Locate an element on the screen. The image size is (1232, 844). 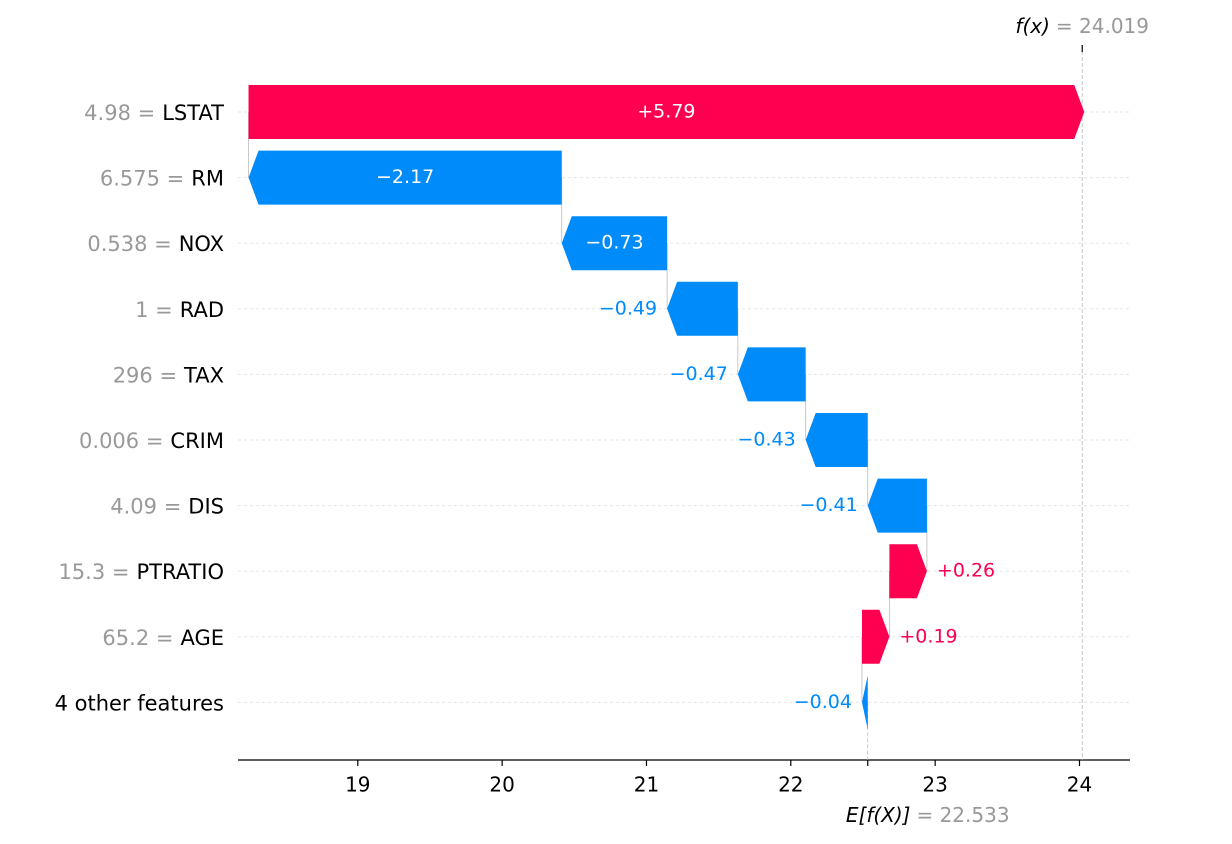
feature-name: LSTAT is located at coordinates (193, 113).